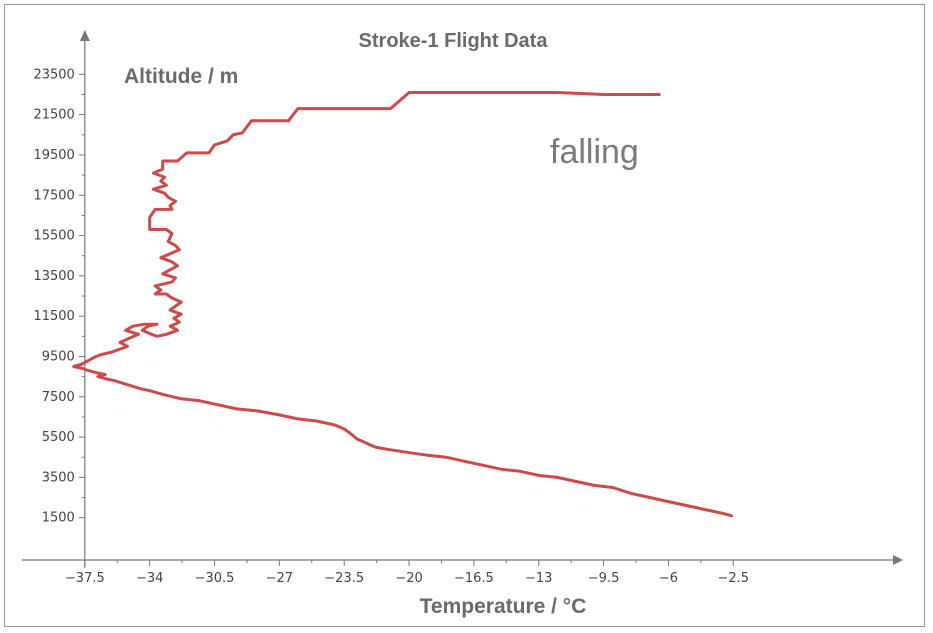  Describe the element at coordinates (53, 115) in the screenshot. I see `y-tick-label: 21500` at that location.